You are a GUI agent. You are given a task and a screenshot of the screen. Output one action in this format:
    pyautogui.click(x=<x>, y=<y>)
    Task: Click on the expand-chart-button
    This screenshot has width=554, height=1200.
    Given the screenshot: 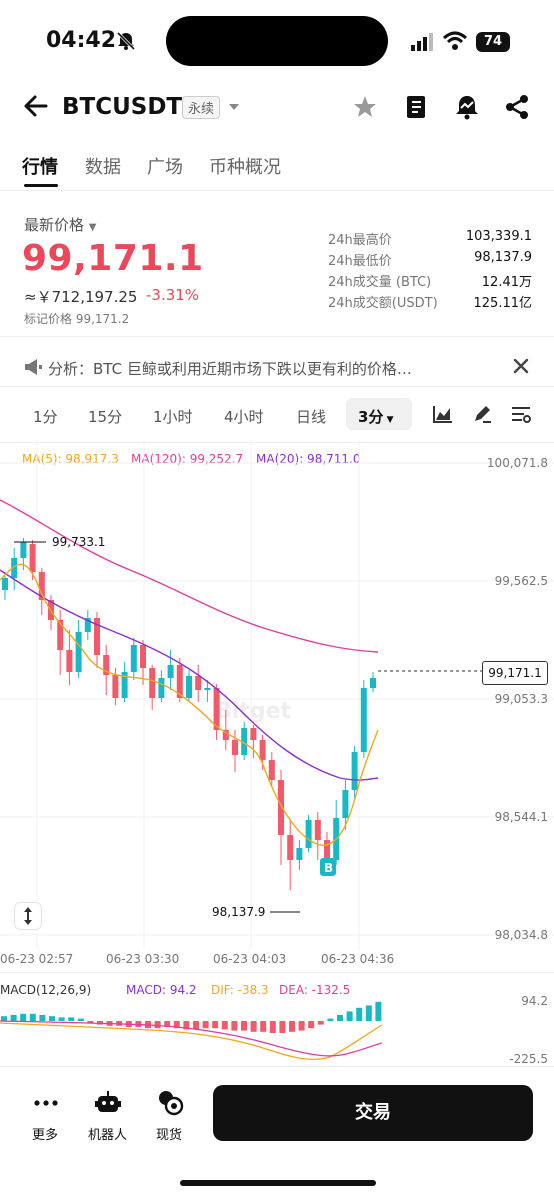 What is the action you would take?
    pyautogui.click(x=28, y=916)
    